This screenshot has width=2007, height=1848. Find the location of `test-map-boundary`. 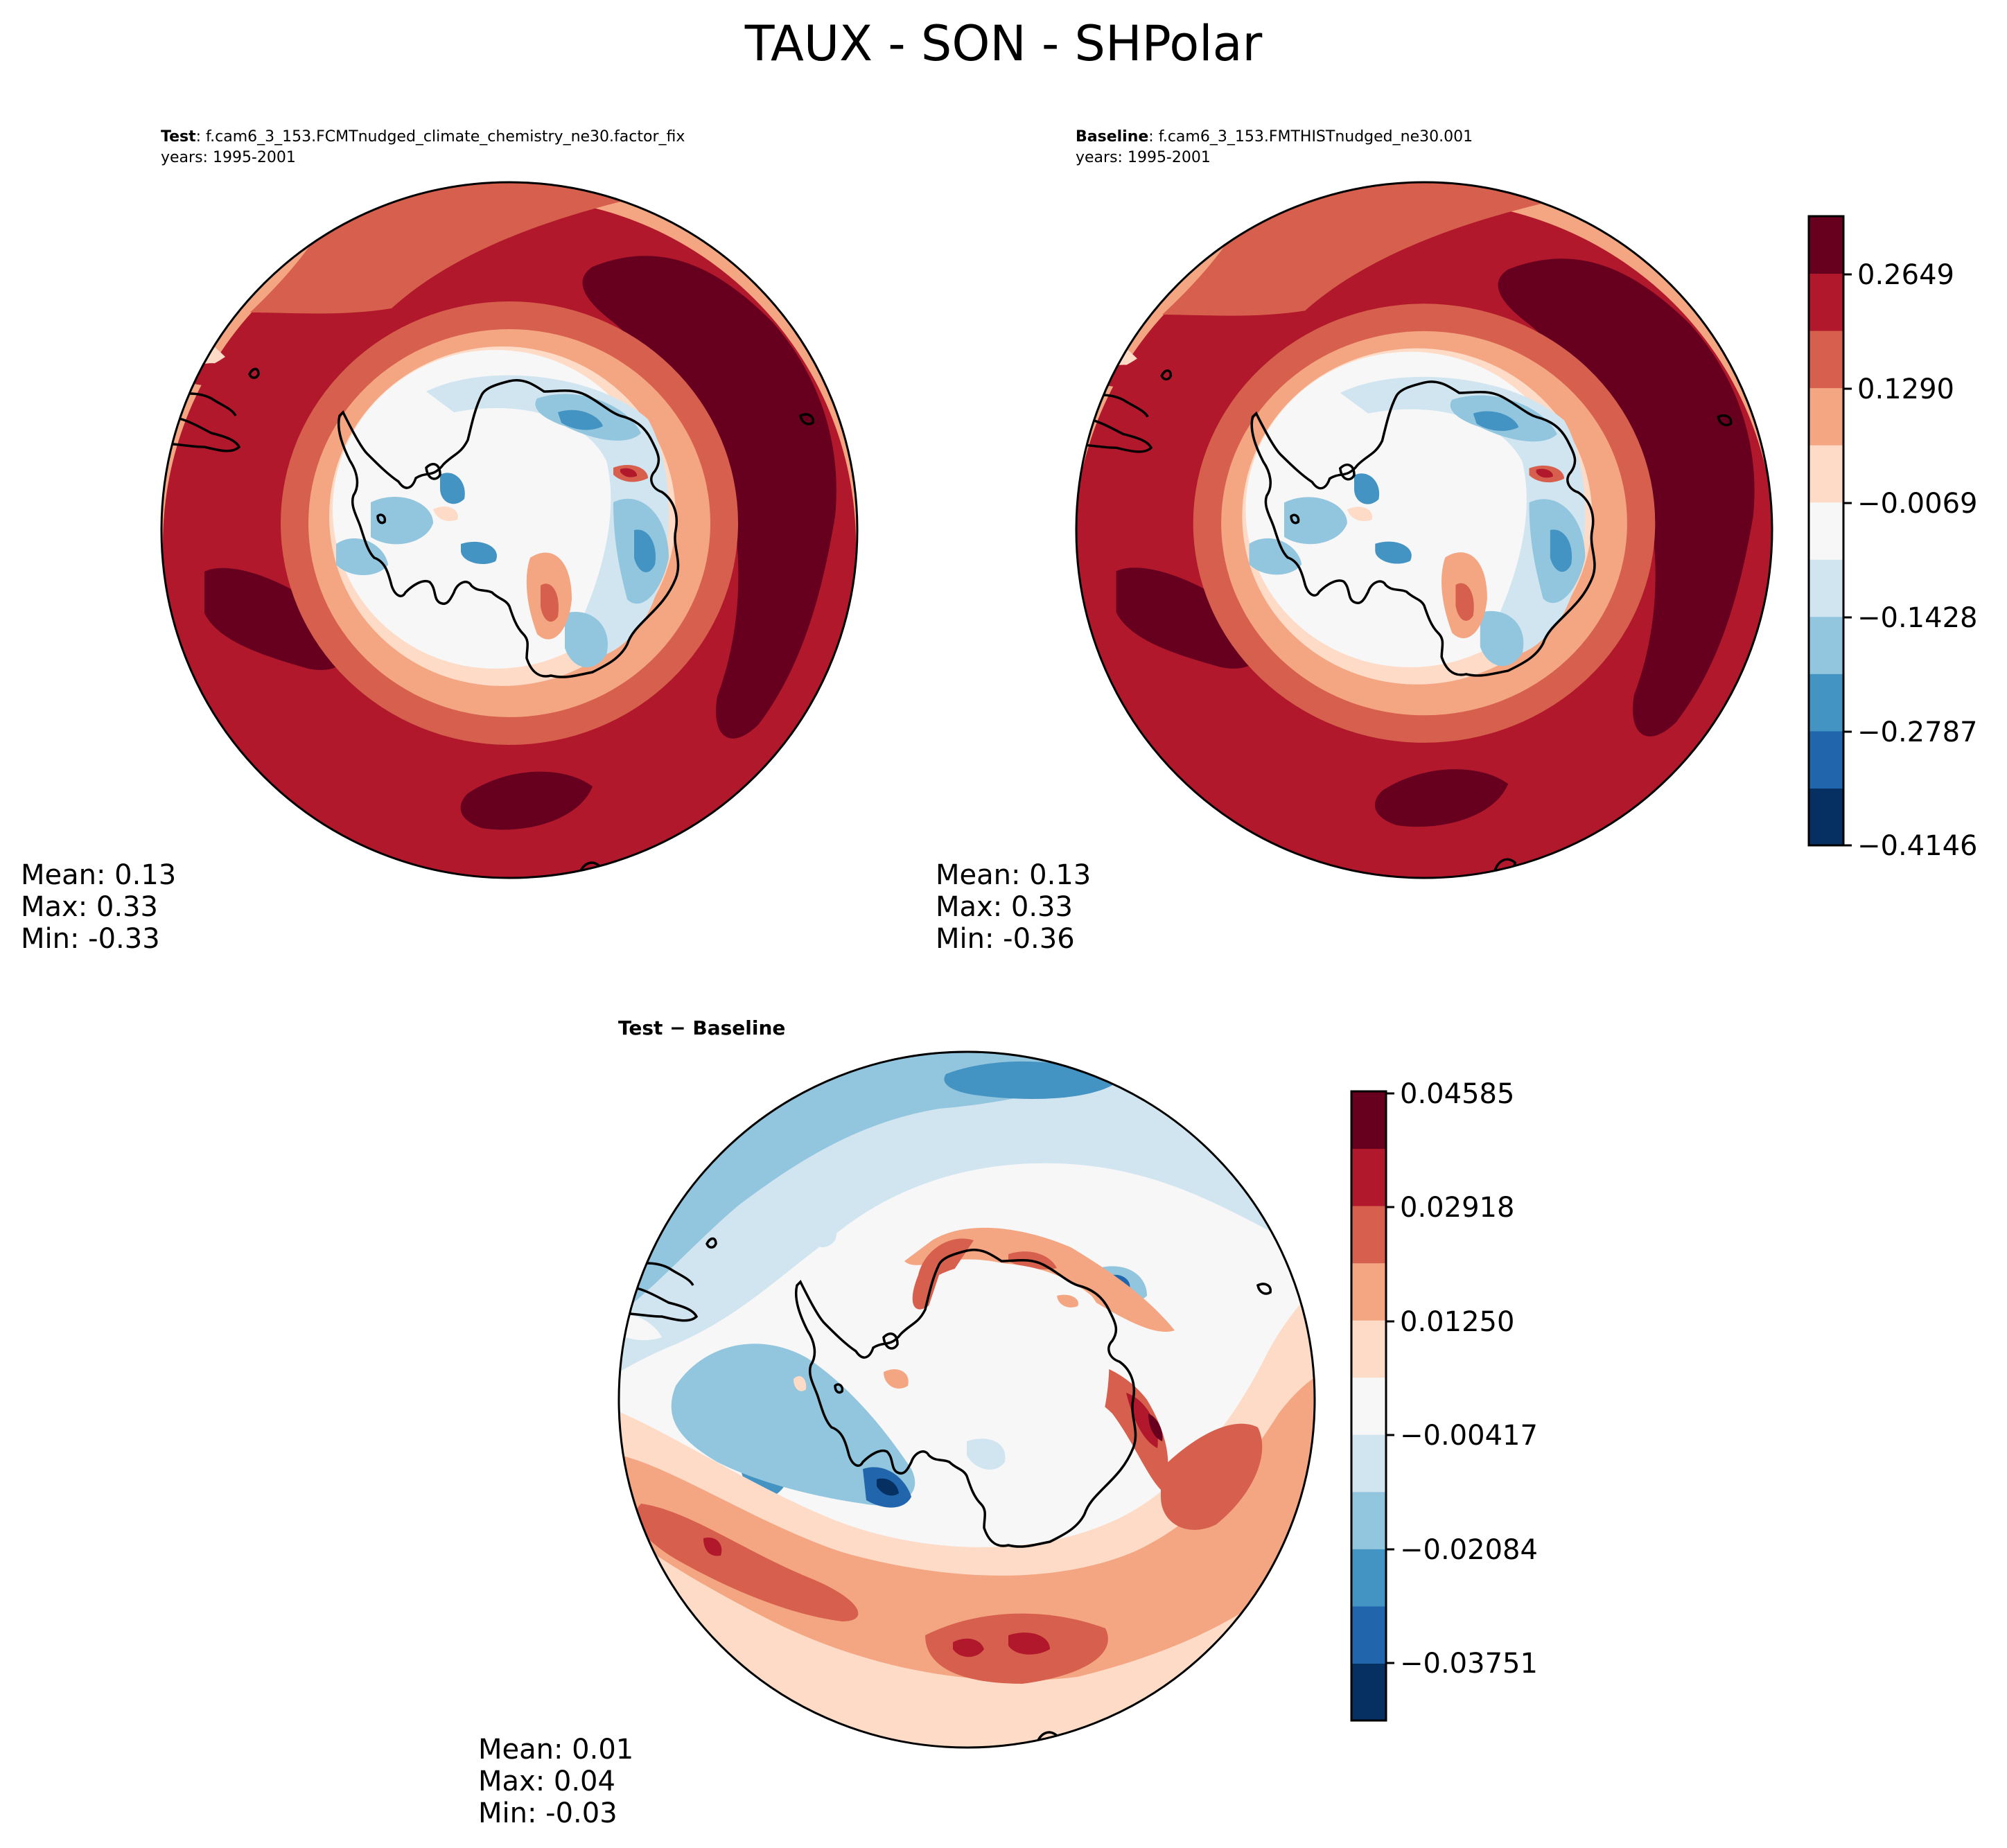

test-map-boundary is located at coordinates (509, 530).